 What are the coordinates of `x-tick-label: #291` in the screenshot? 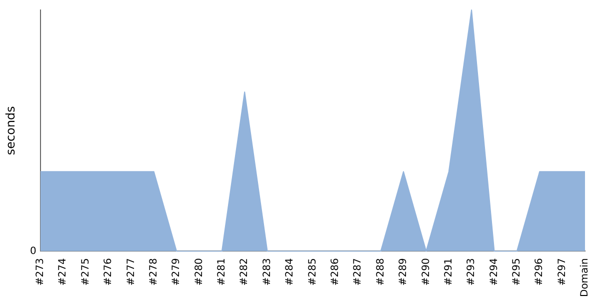 It's located at (448, 272).